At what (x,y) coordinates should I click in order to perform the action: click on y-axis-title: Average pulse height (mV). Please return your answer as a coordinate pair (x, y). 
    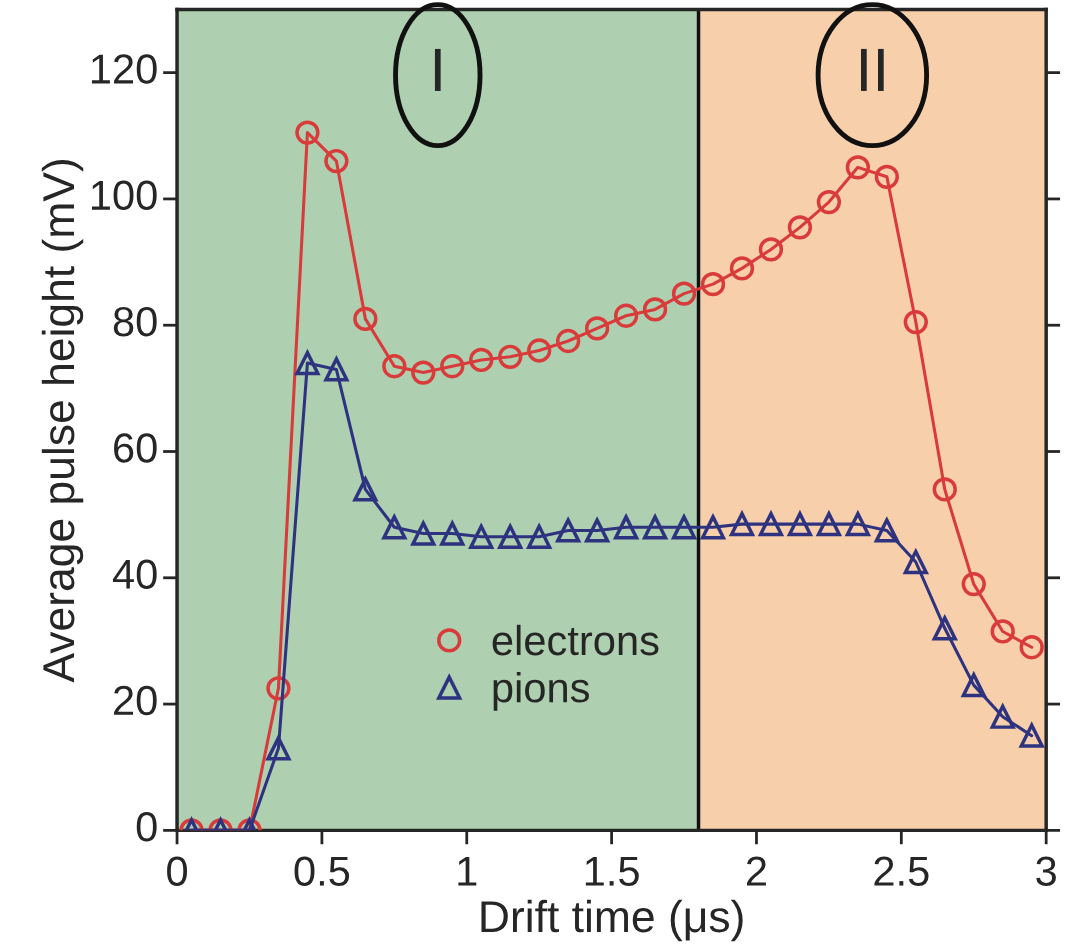
    Looking at the image, I should click on (62, 421).